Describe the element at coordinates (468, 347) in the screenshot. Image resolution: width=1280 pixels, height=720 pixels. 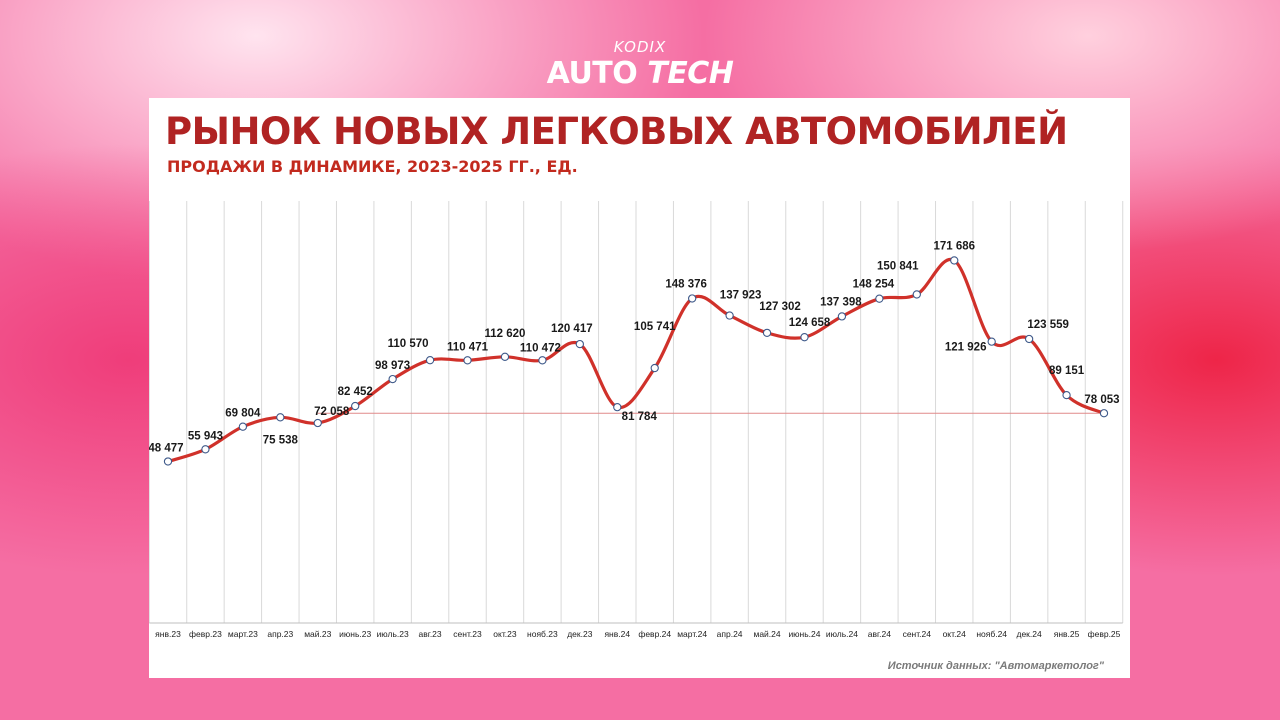
I see `data-label: 110 471` at that location.